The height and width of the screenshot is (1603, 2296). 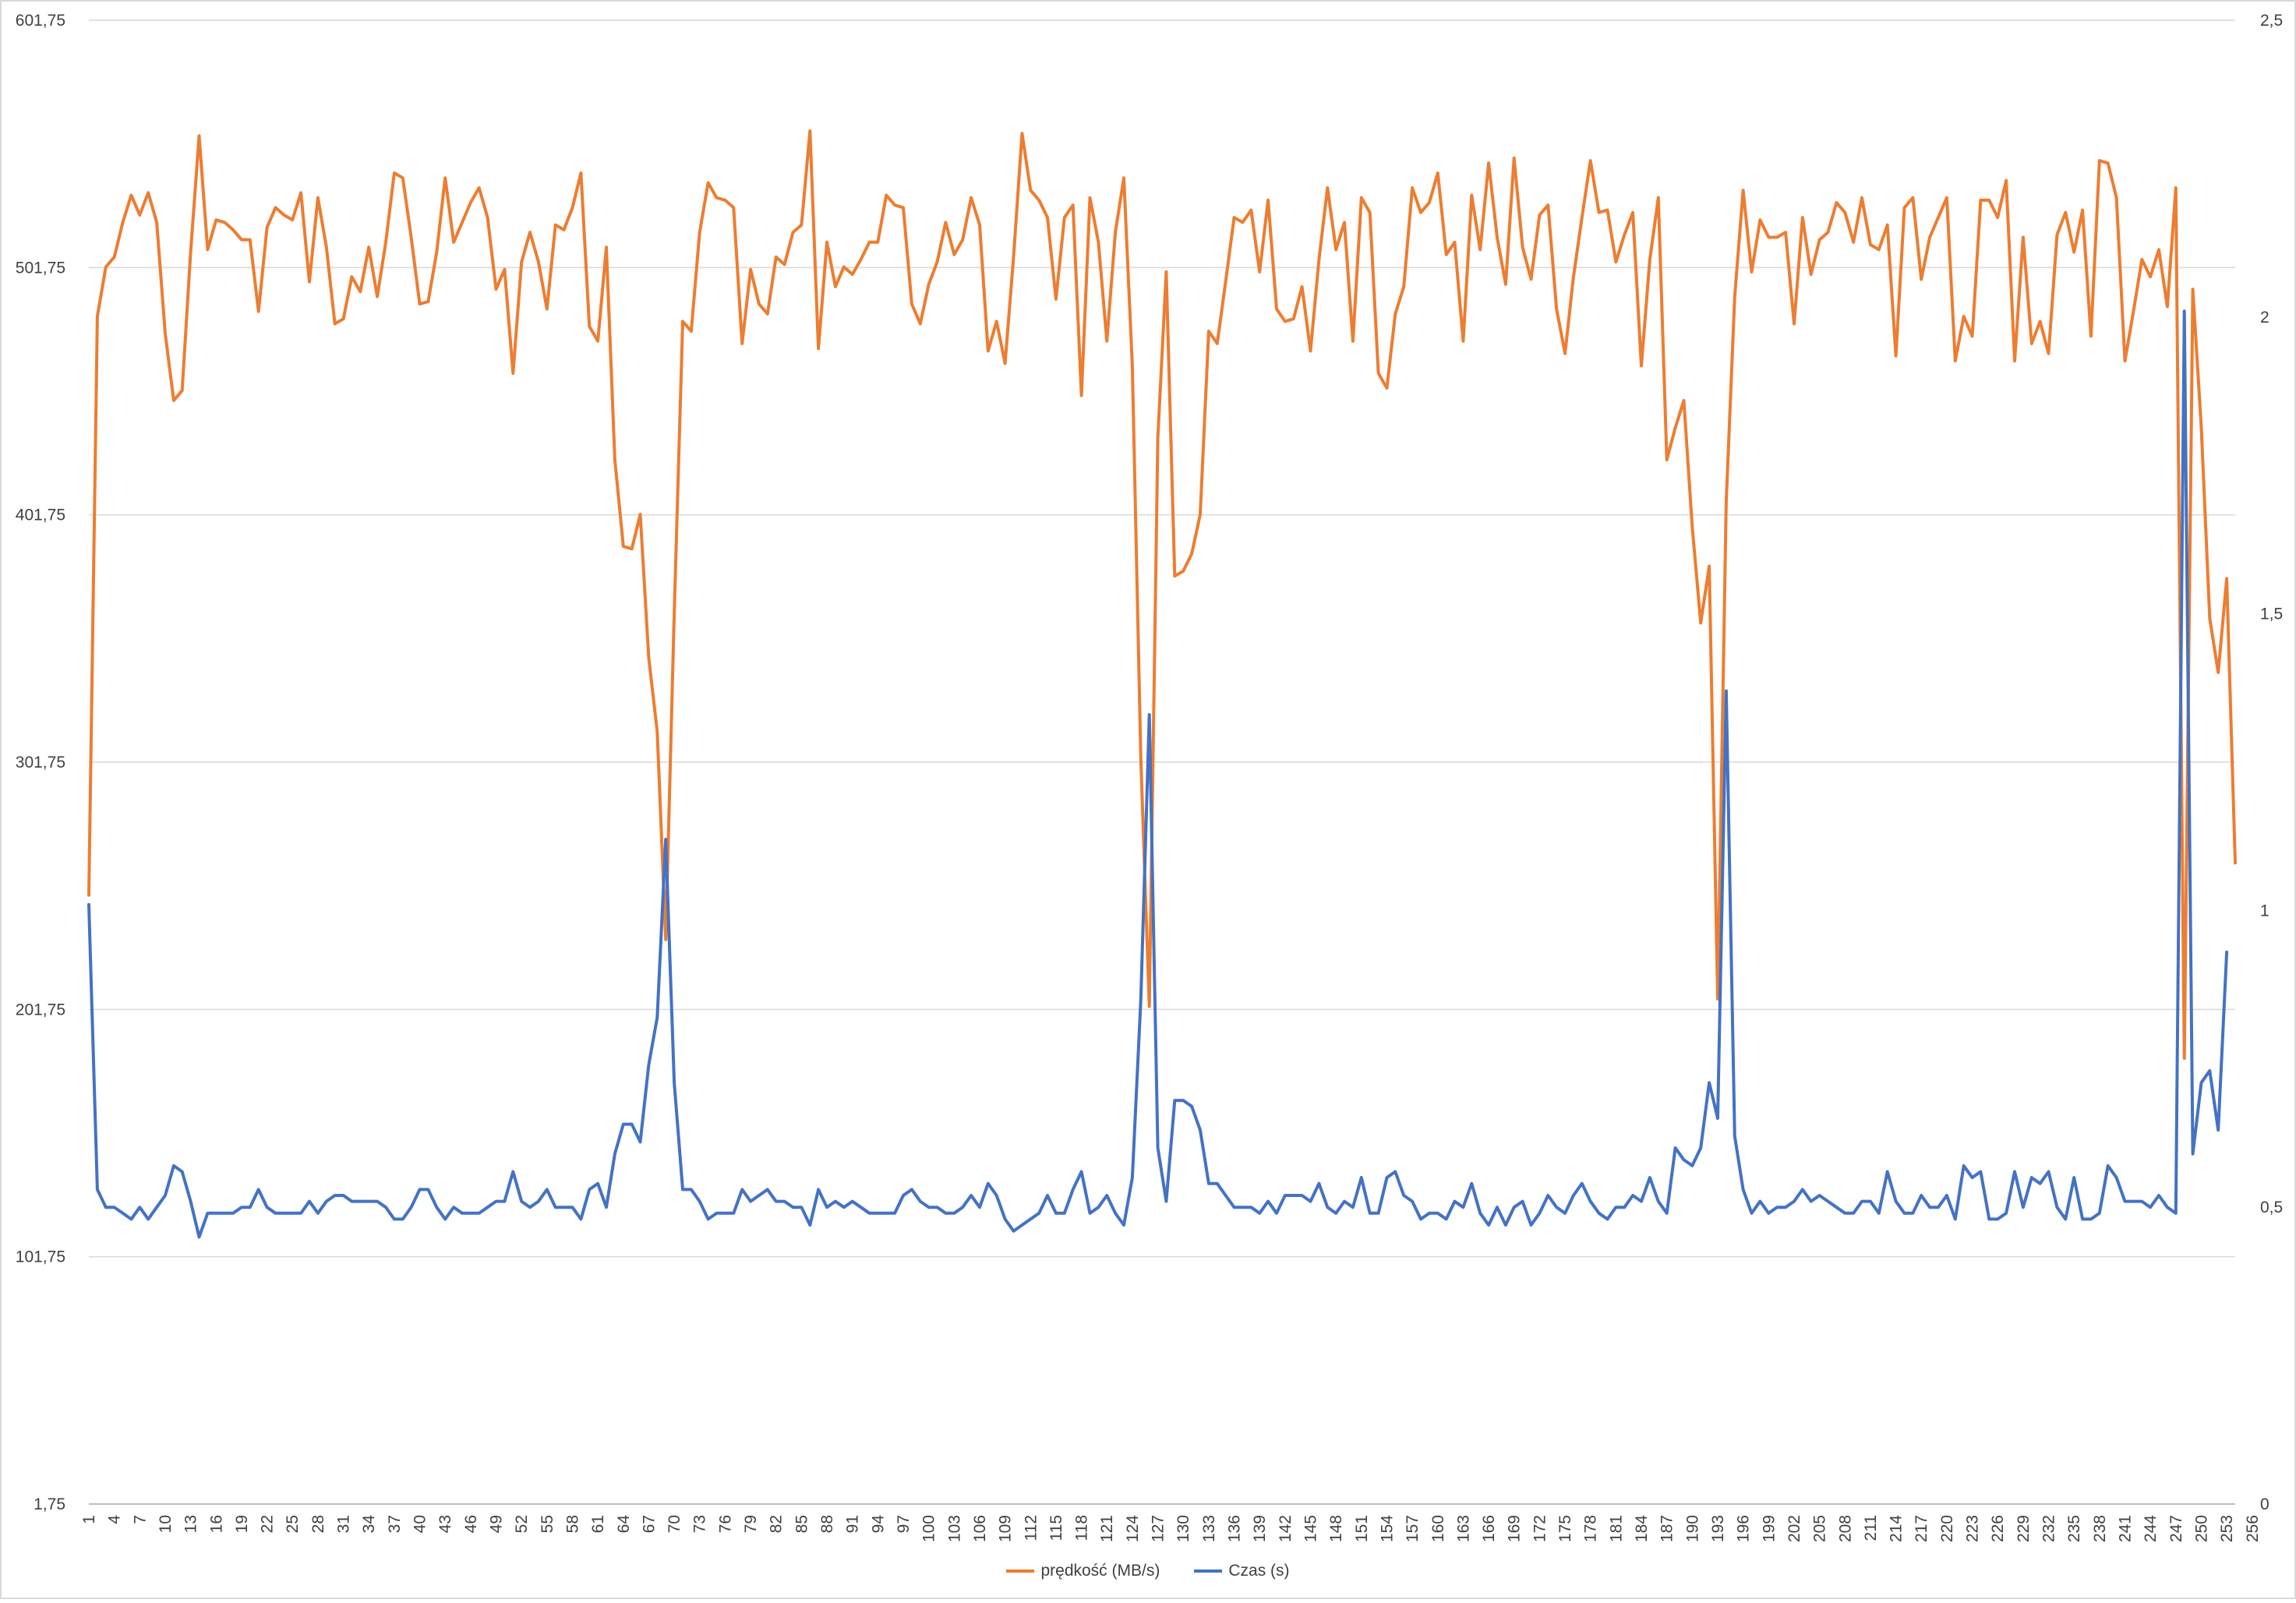 I want to click on legend-item-time: Czas (s), so click(x=1242, y=1571).